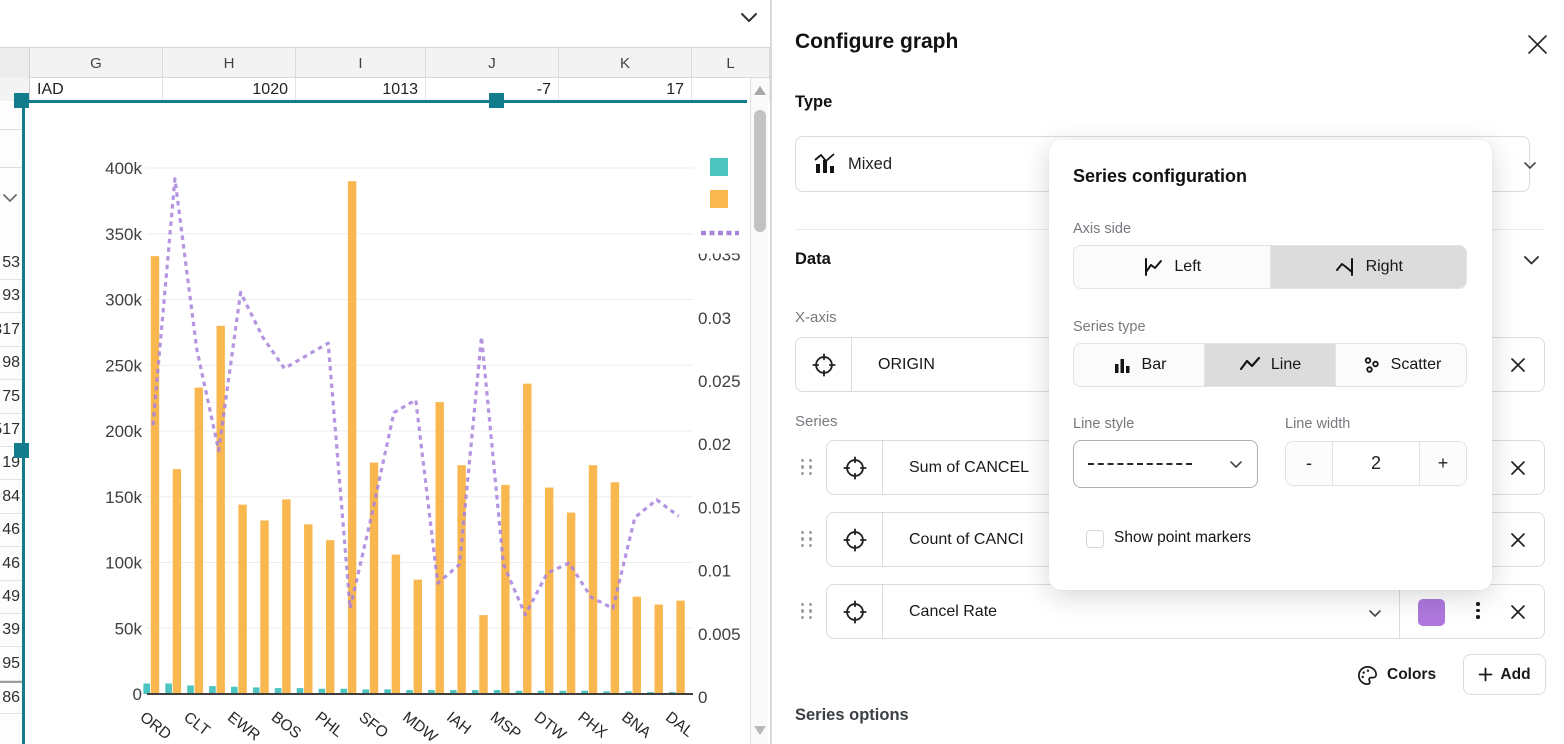 The width and height of the screenshot is (1564, 744). I want to click on series-color-swatch, so click(1431, 612).